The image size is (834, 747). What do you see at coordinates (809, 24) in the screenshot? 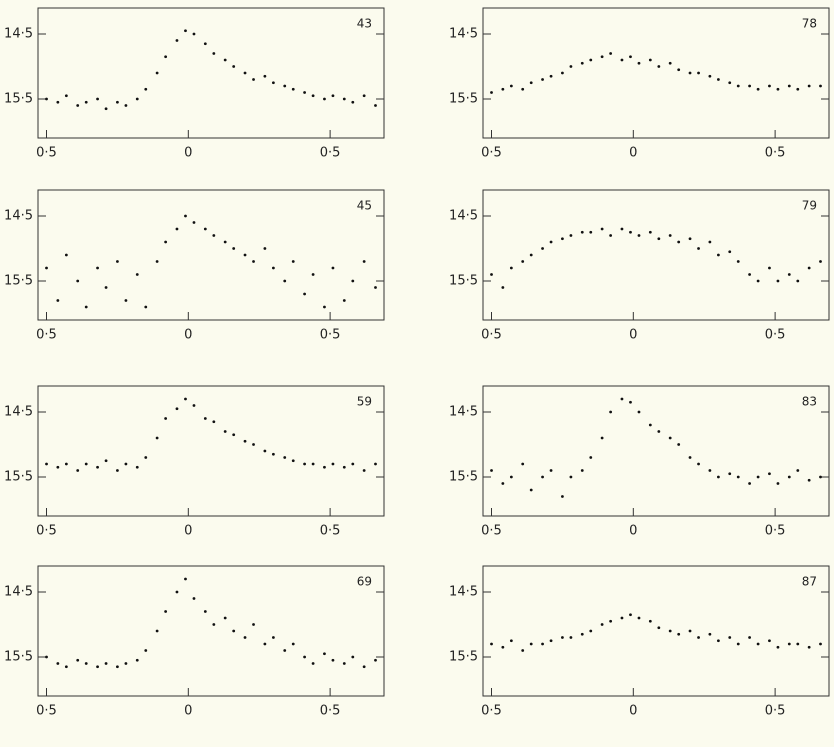
I see `panel-label: 78` at bounding box center [809, 24].